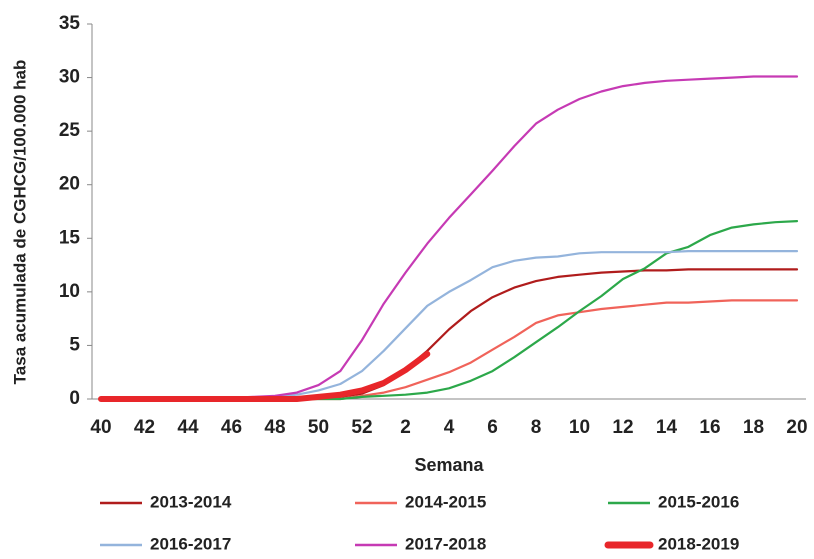  I want to click on legend-label: 2015-2016, so click(698, 501).